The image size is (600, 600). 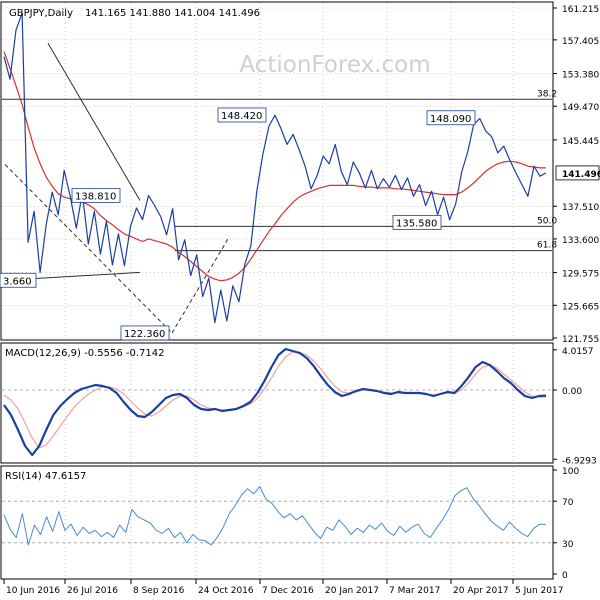 What do you see at coordinates (580, 307) in the screenshot?
I see `y-tick-label: 125.665` at bounding box center [580, 307].